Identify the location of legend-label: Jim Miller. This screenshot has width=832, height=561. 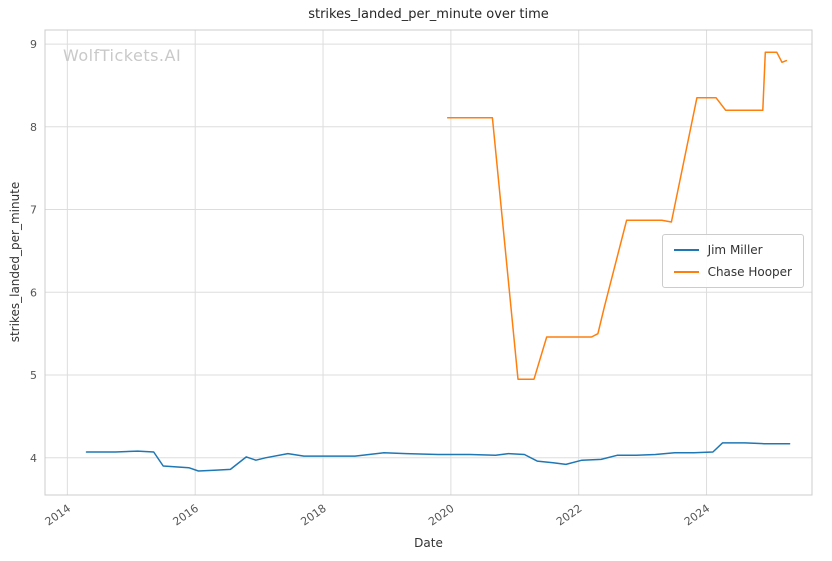
(735, 250).